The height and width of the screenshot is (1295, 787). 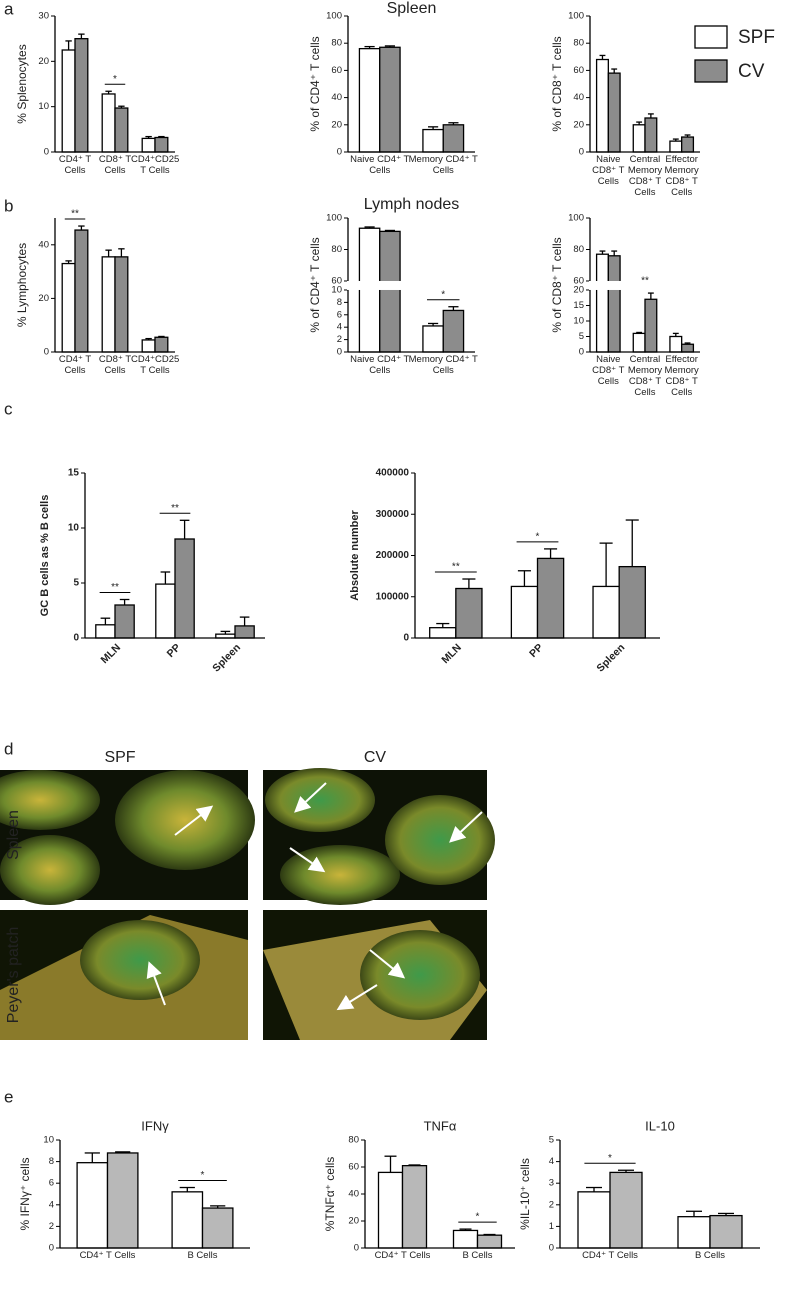 What do you see at coordinates (25, 1193) in the screenshot?
I see `y-axis-label: % IFNγ⁺ cells` at bounding box center [25, 1193].